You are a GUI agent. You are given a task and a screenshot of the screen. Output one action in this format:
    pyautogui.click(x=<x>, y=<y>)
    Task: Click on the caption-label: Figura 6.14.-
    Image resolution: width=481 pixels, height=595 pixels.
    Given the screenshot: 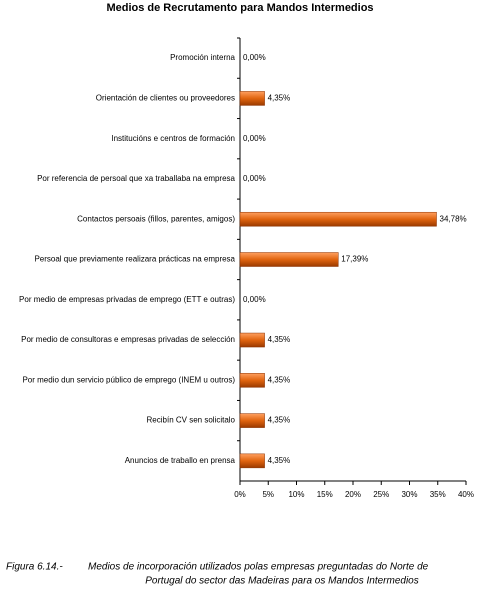 What is the action you would take?
    pyautogui.click(x=34, y=567)
    